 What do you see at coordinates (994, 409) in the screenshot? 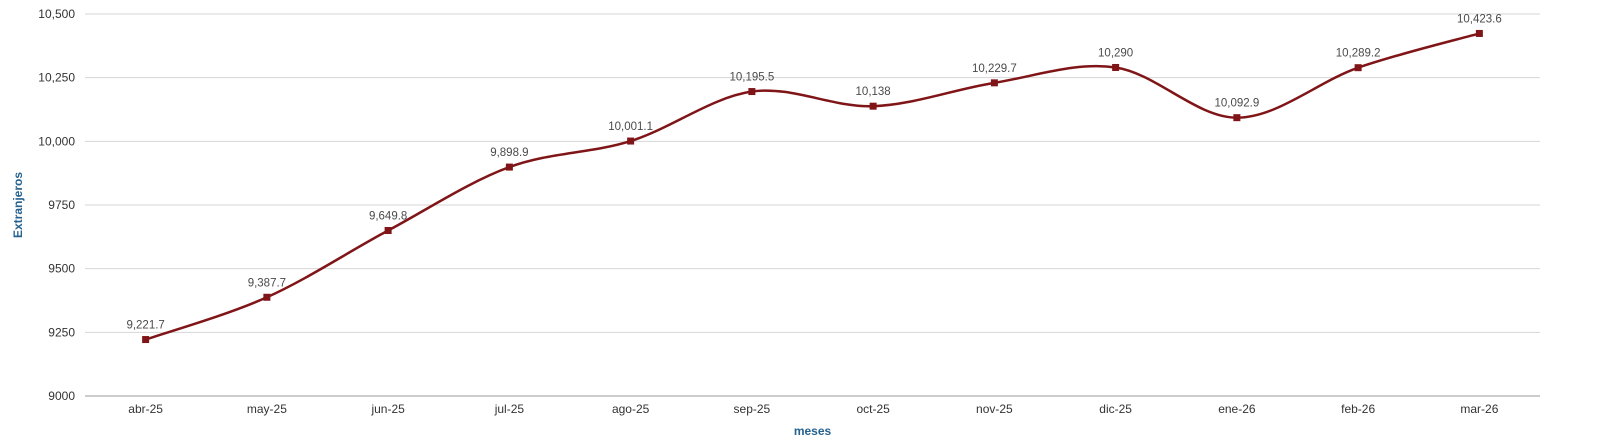
I see `x-tick-label: nov-25` at bounding box center [994, 409].